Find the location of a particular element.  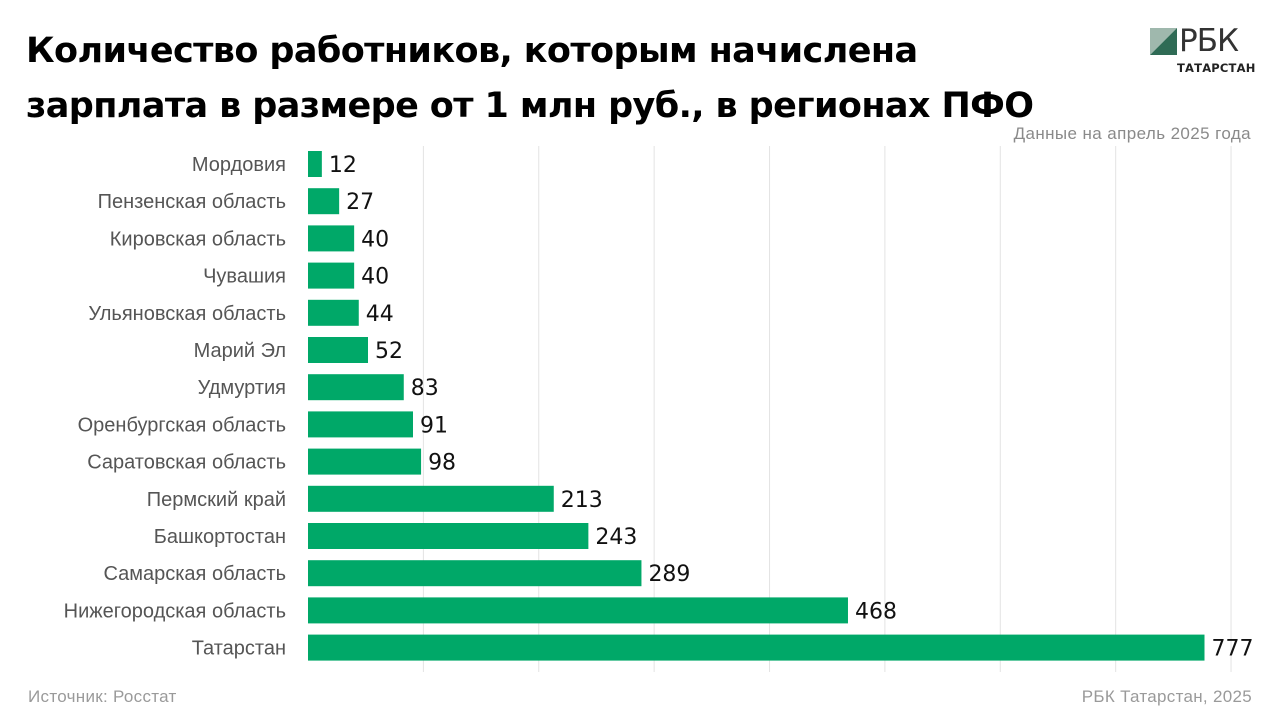

category-label: Чувашия is located at coordinates (244, 277).